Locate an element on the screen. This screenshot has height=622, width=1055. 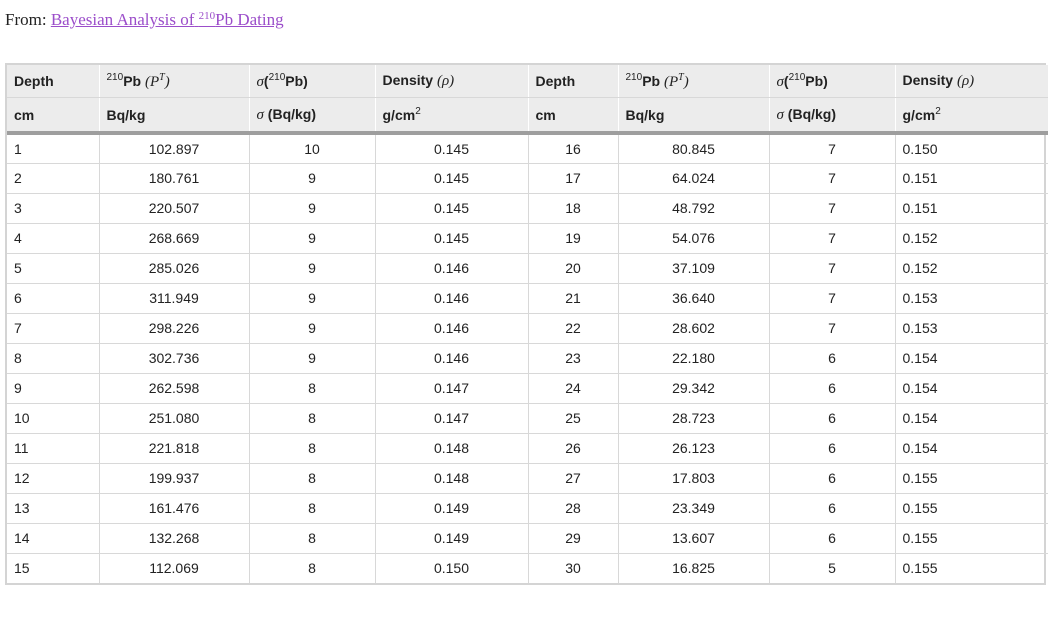
col-header-depth: Depth is located at coordinates (53, 81).